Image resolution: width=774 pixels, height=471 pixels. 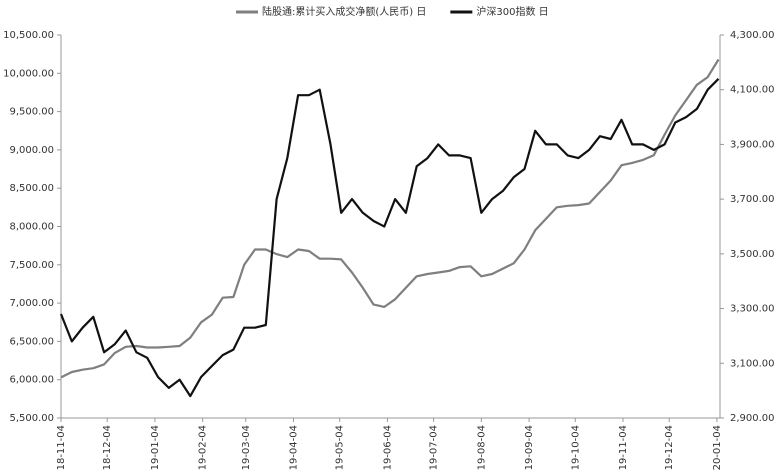 I want to click on y-tick-label: 9,500.00, so click(x=31, y=112).